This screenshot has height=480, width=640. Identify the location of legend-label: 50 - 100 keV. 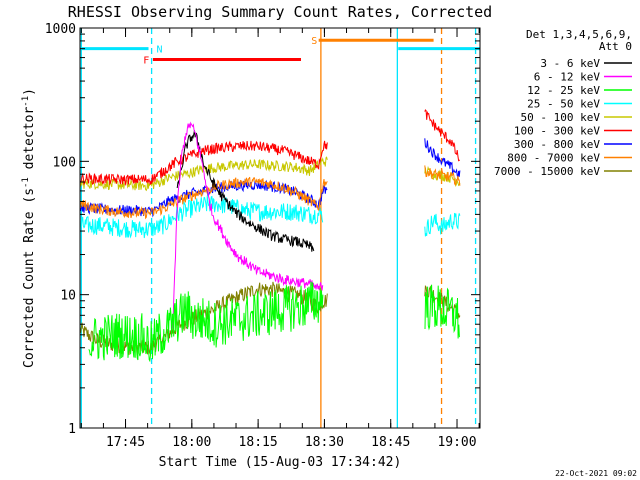
(561, 117).